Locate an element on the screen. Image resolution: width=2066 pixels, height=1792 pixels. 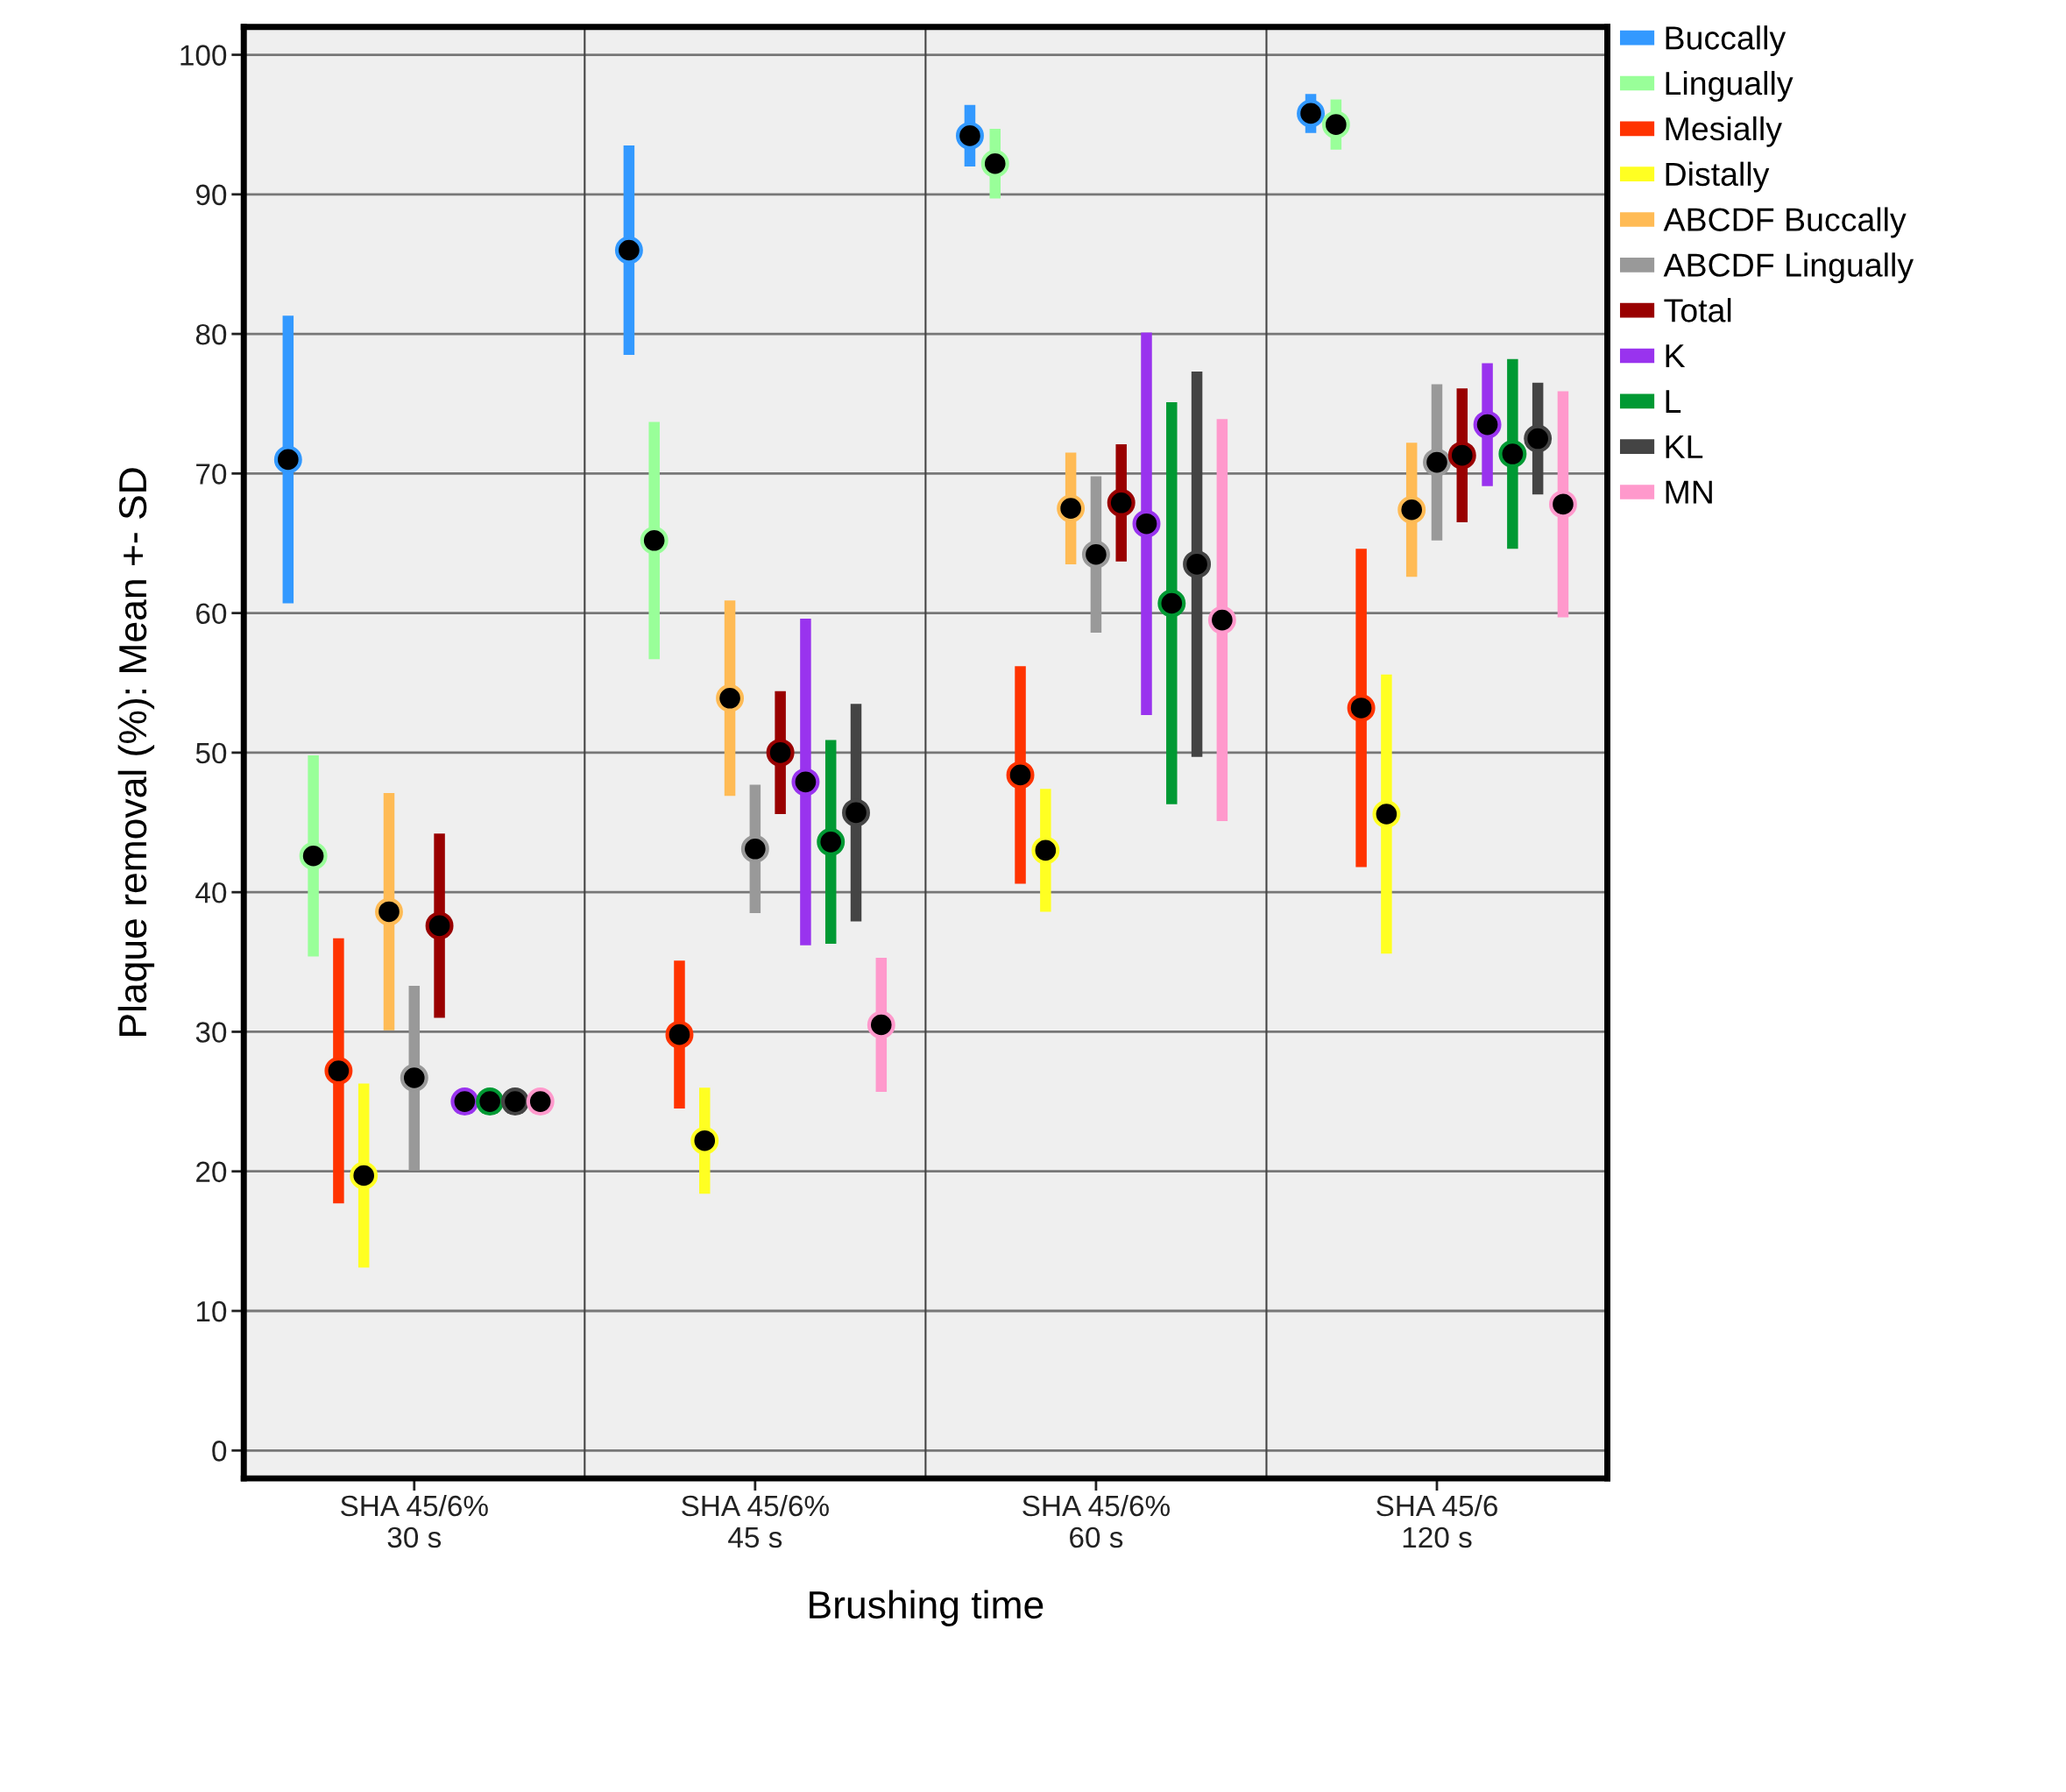
x-tick-label: SHA 45/6 120 s is located at coordinates (1436, 1521).